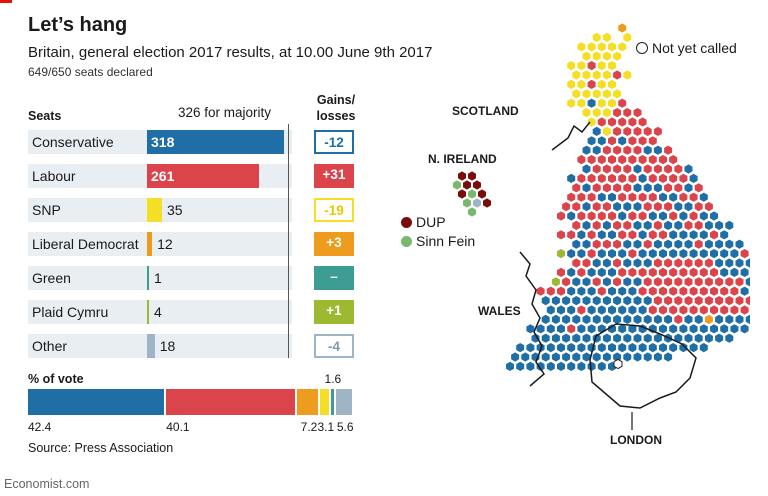 This screenshot has width=768, height=496. What do you see at coordinates (225, 112) in the screenshot?
I see `majority-label: 326 for majority` at bounding box center [225, 112].